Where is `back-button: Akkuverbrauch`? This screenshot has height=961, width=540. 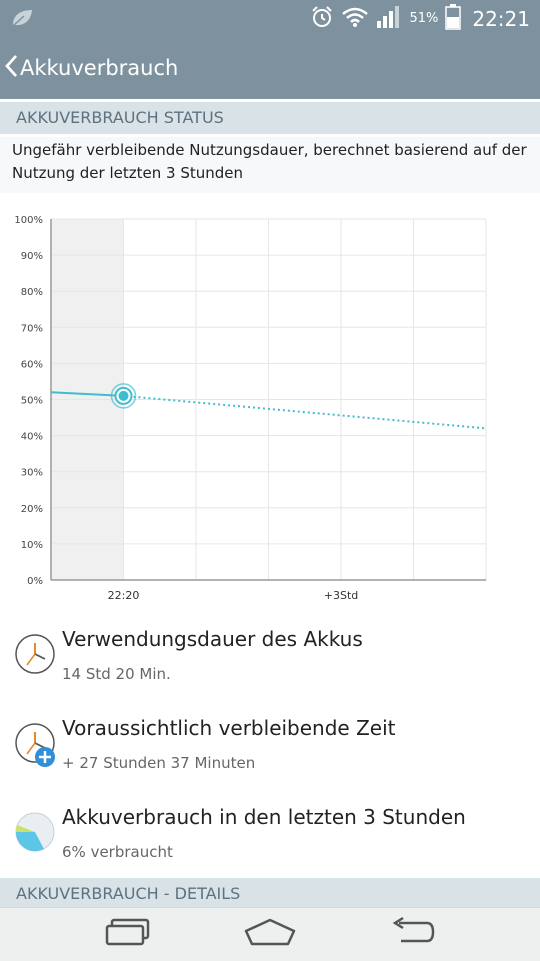 back-button: Akkuverbrauch is located at coordinates (89, 68).